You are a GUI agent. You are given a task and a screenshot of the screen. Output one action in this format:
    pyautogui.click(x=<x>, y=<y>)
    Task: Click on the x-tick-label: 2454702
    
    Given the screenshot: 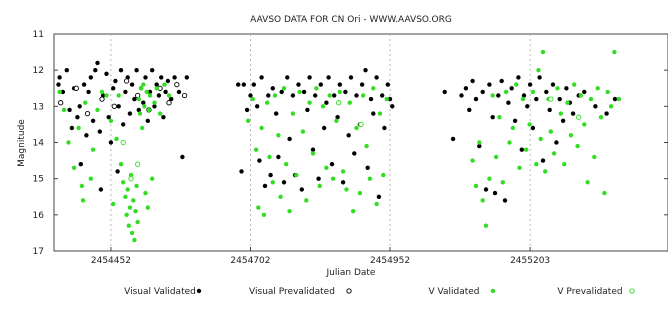 What is the action you would take?
    pyautogui.click(x=250, y=261)
    